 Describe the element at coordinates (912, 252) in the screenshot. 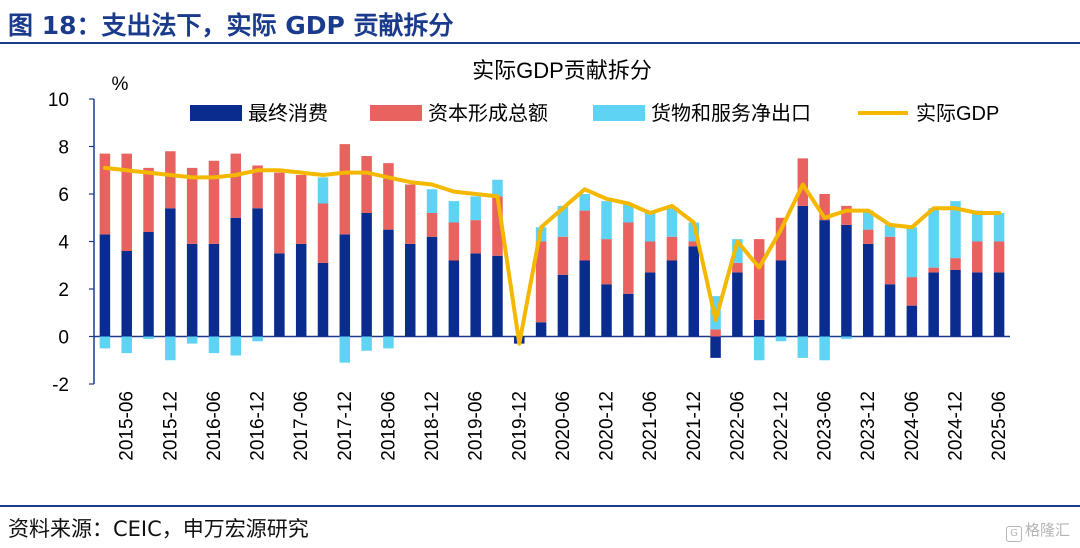

I see `bar-货物和服务净出口-2024-06` at that location.